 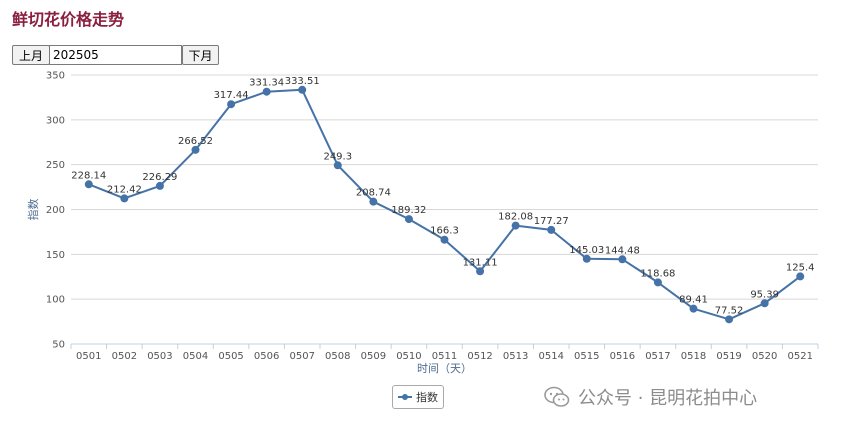 What do you see at coordinates (479, 356) in the screenshot?
I see `x-tick-label: 0512` at bounding box center [479, 356].